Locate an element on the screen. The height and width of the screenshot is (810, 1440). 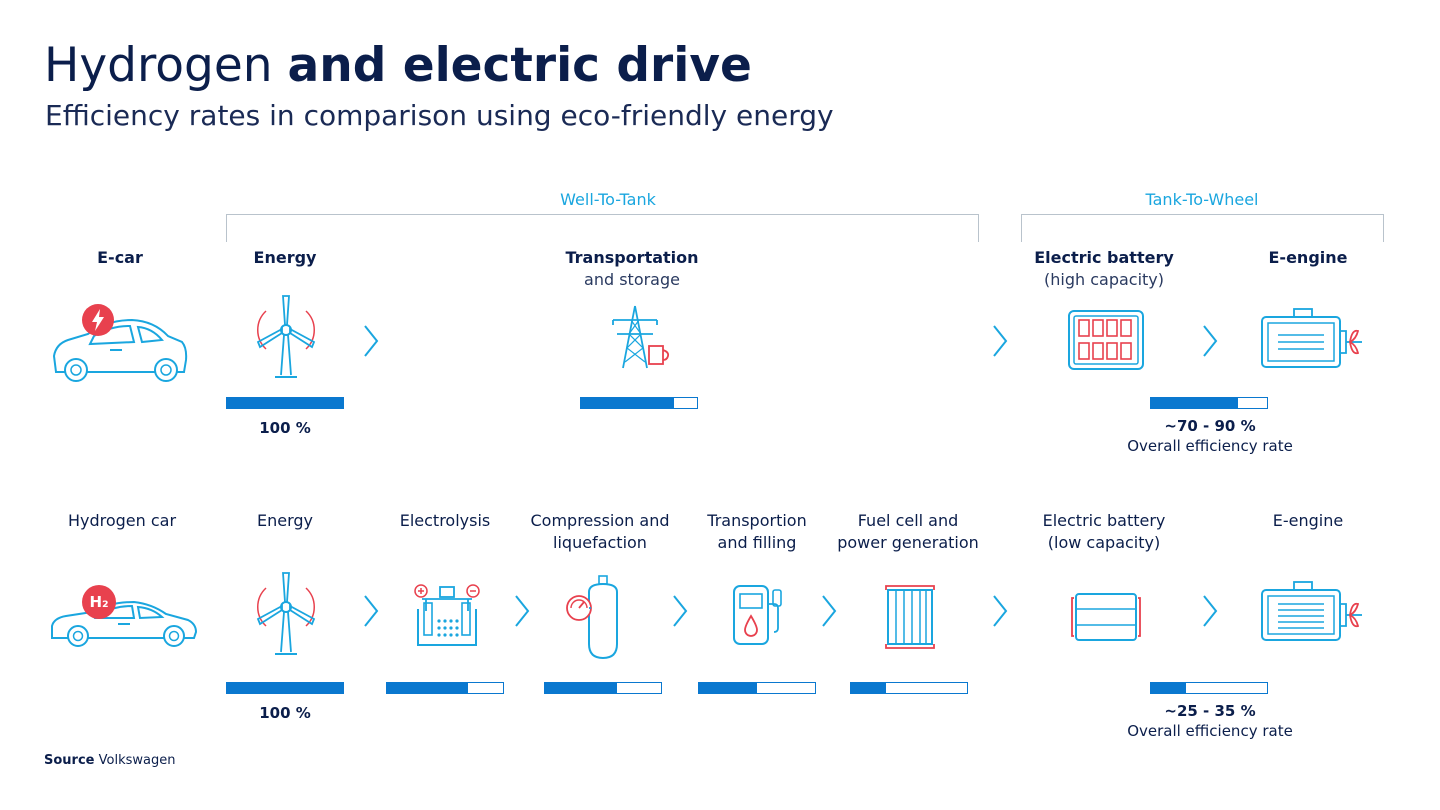
ecar-overall-value: ~70 - 90 % Overall efficiency rate is located at coordinates (1210, 436).